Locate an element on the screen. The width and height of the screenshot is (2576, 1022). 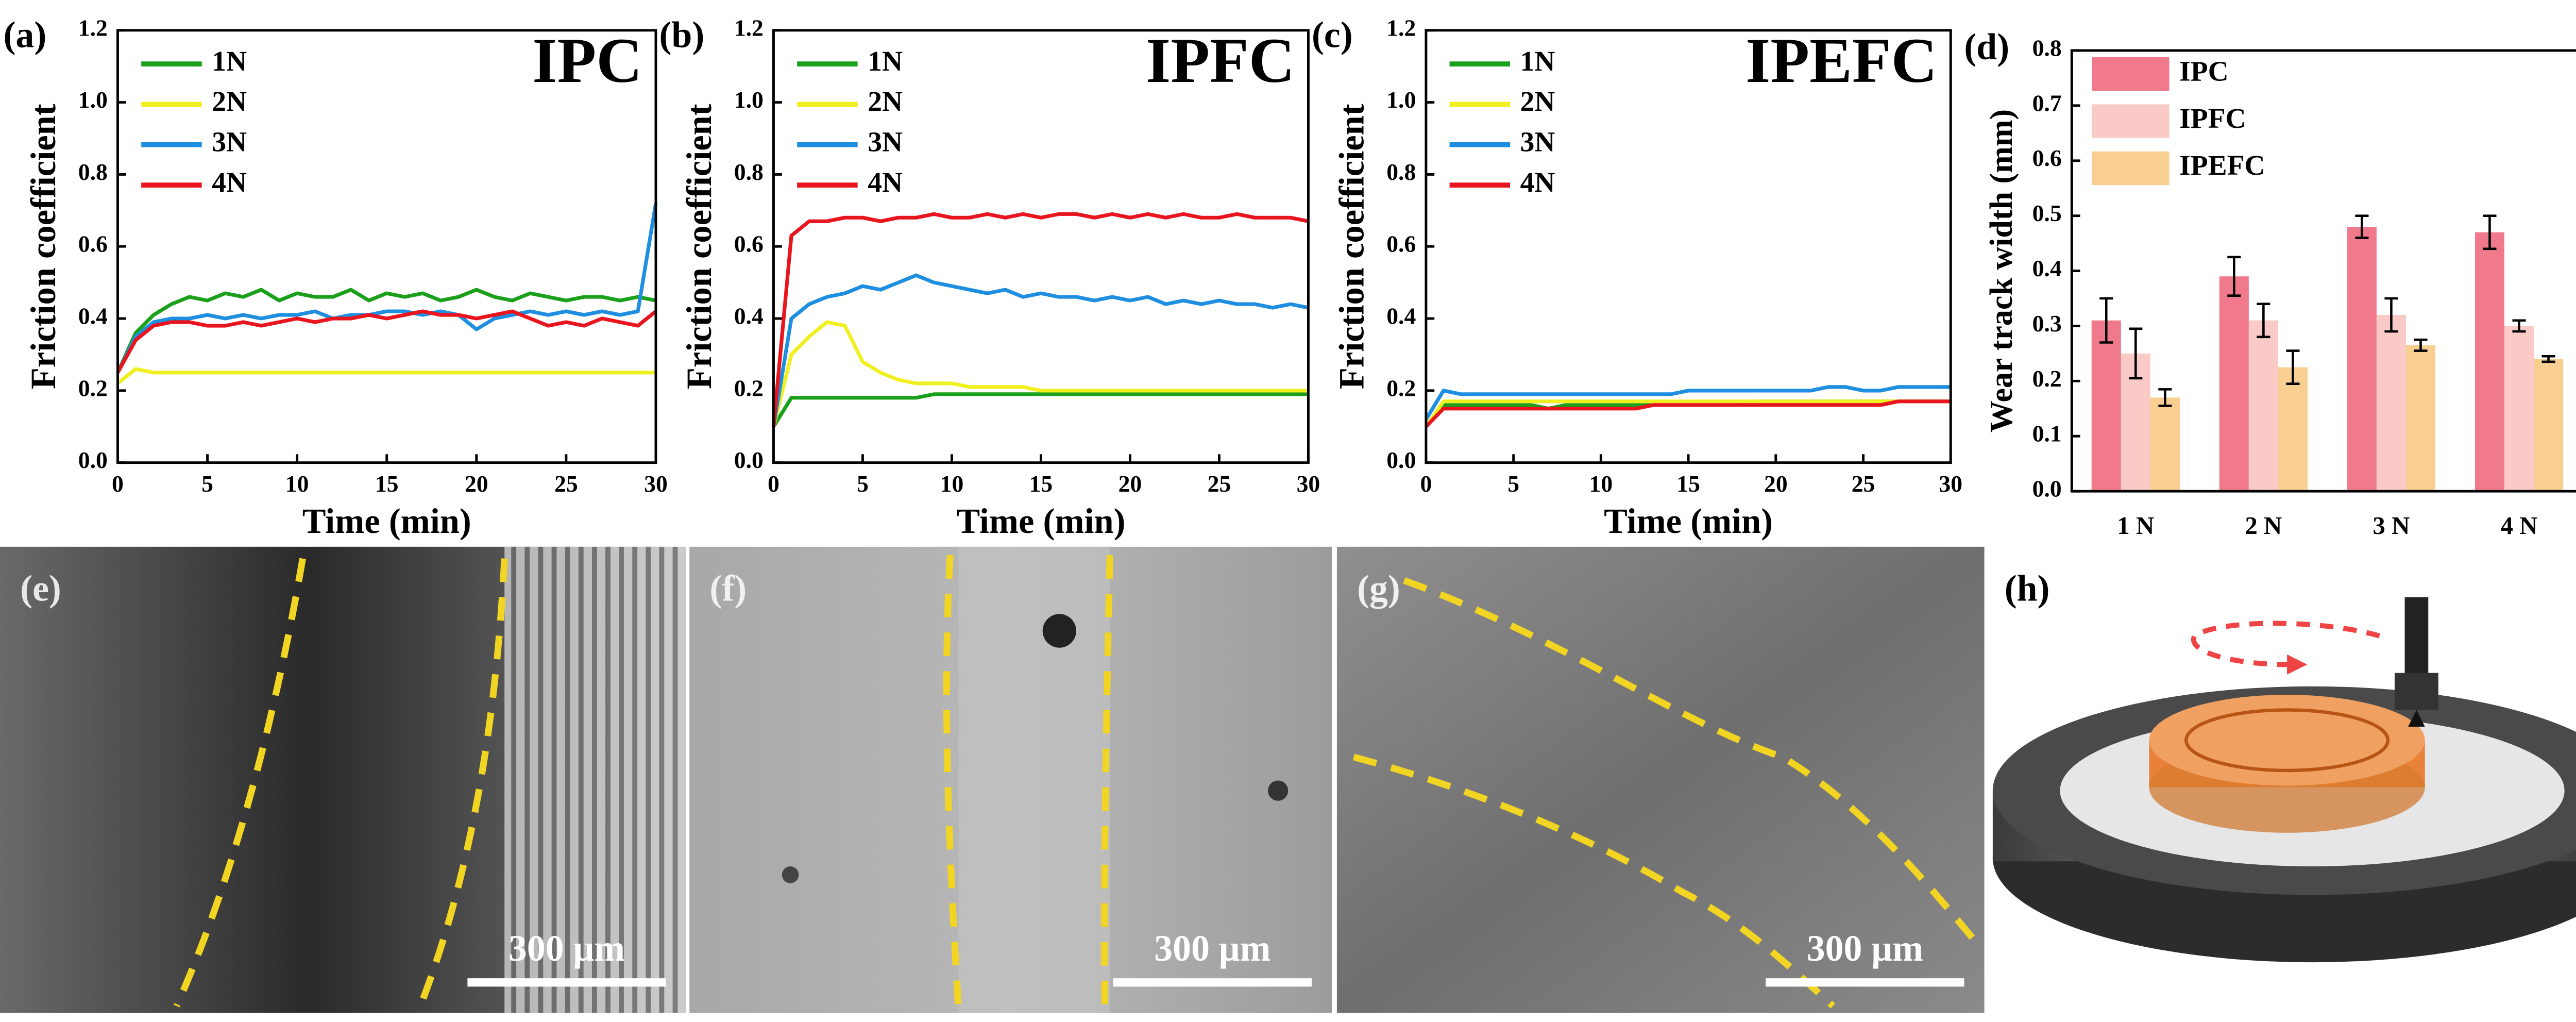
panel-label: (f) is located at coordinates (728, 588).